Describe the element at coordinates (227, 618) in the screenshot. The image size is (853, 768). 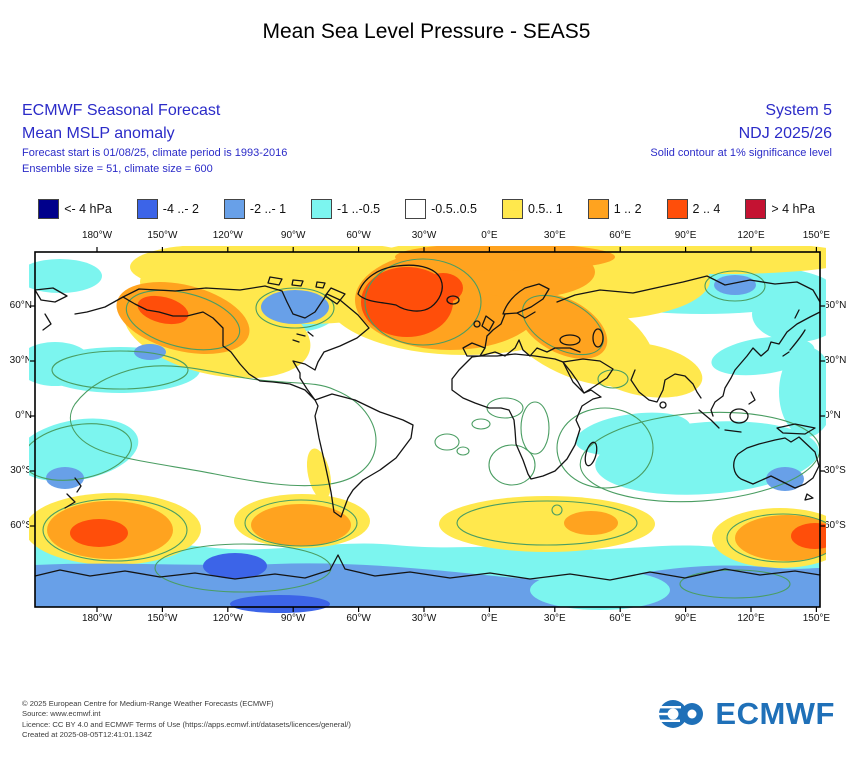
I see `lon-label-bottom-2: 120°W` at that location.